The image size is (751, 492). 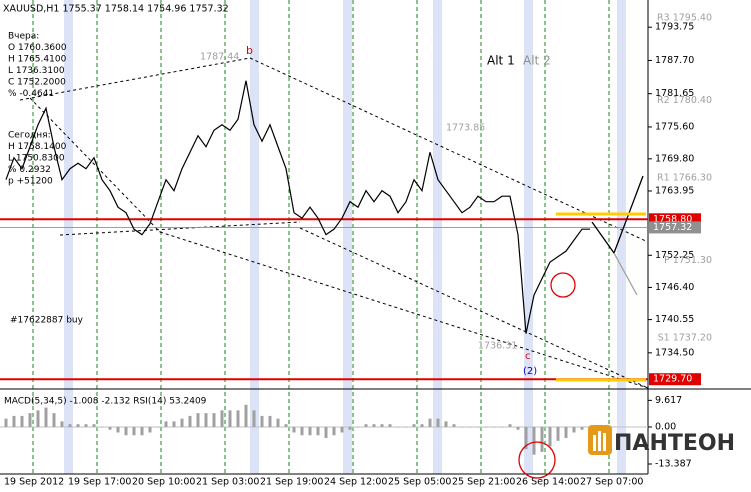 What do you see at coordinates (672, 379) in the screenshot?
I see `level-label: 1729.70` at bounding box center [672, 379].